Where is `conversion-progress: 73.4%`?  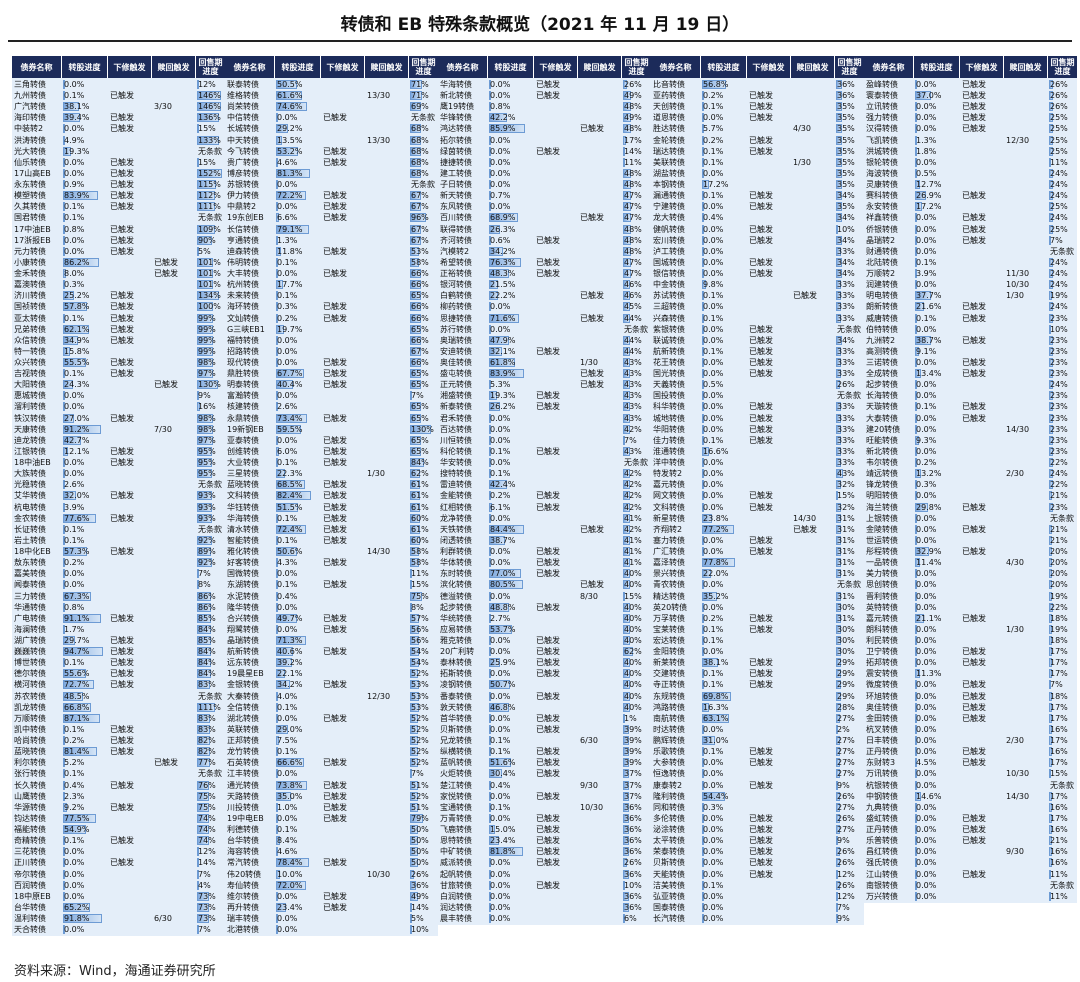
conversion-progress: 73.4% is located at coordinates (290, 418).